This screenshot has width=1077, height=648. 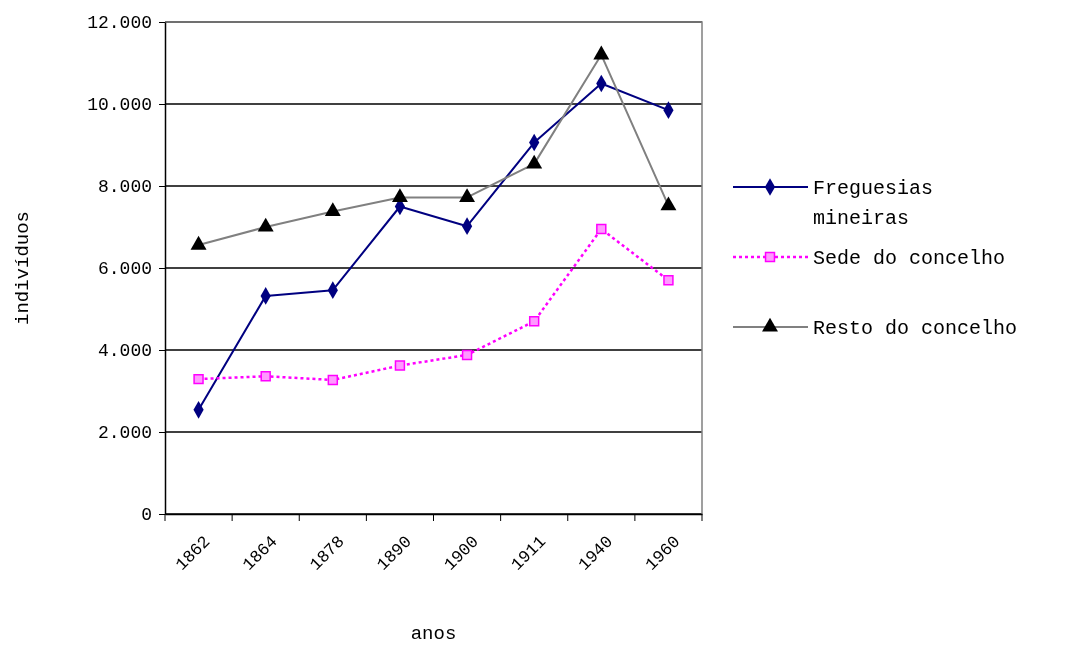 What do you see at coordinates (146, 515) in the screenshot?
I see `y-tick-label: 0` at bounding box center [146, 515].